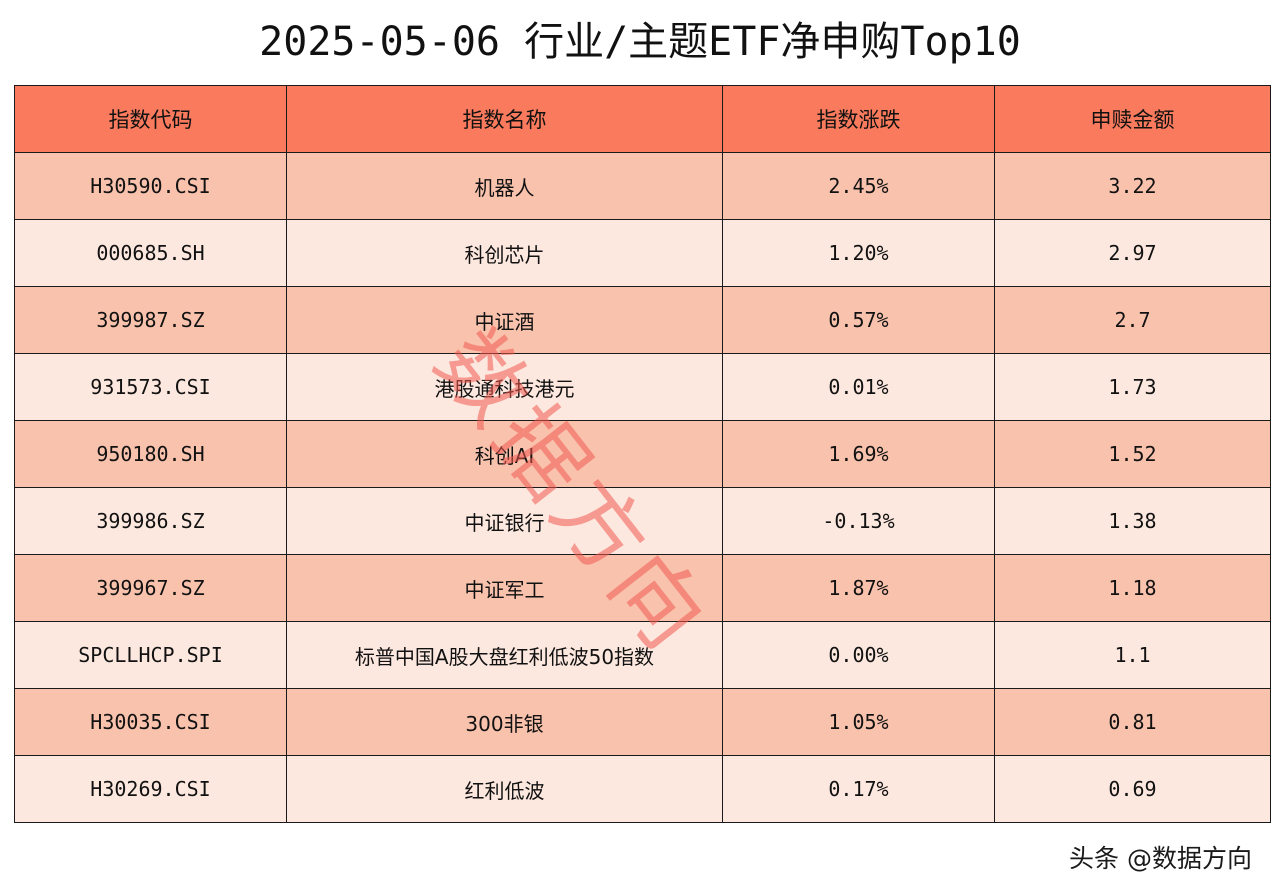 This screenshot has width=1280, height=895. I want to click on table-row: 399987.SZ 中证酒 0.57% 2.7, so click(642, 320).